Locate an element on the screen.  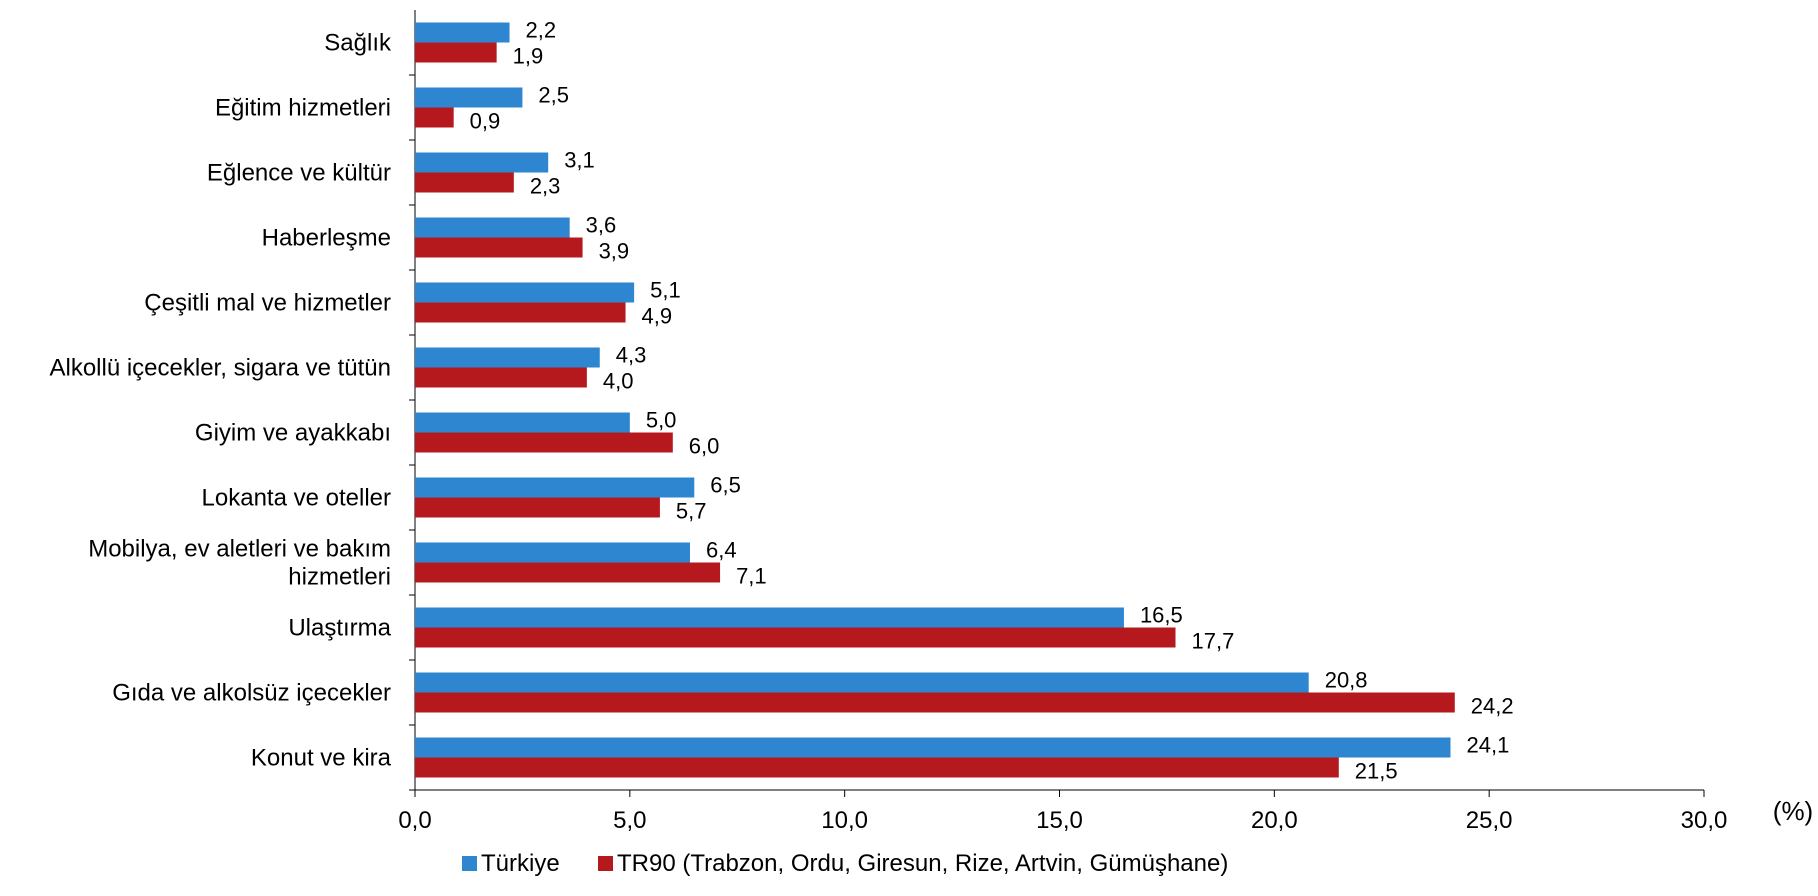
x-tick-label: 20,0 is located at coordinates (1274, 820).